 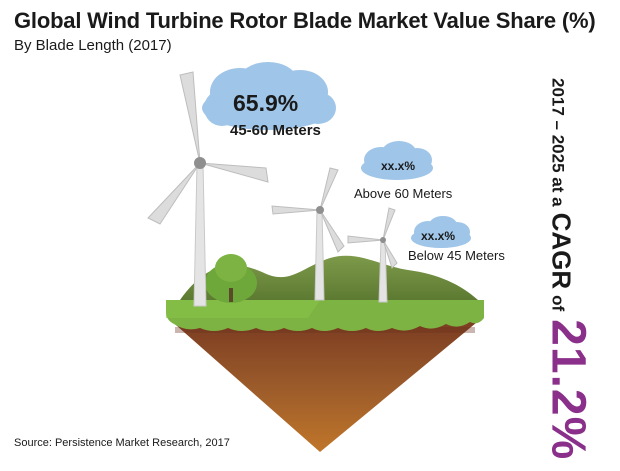 I want to click on cagr-value: 21.2%, so click(x=568, y=390).